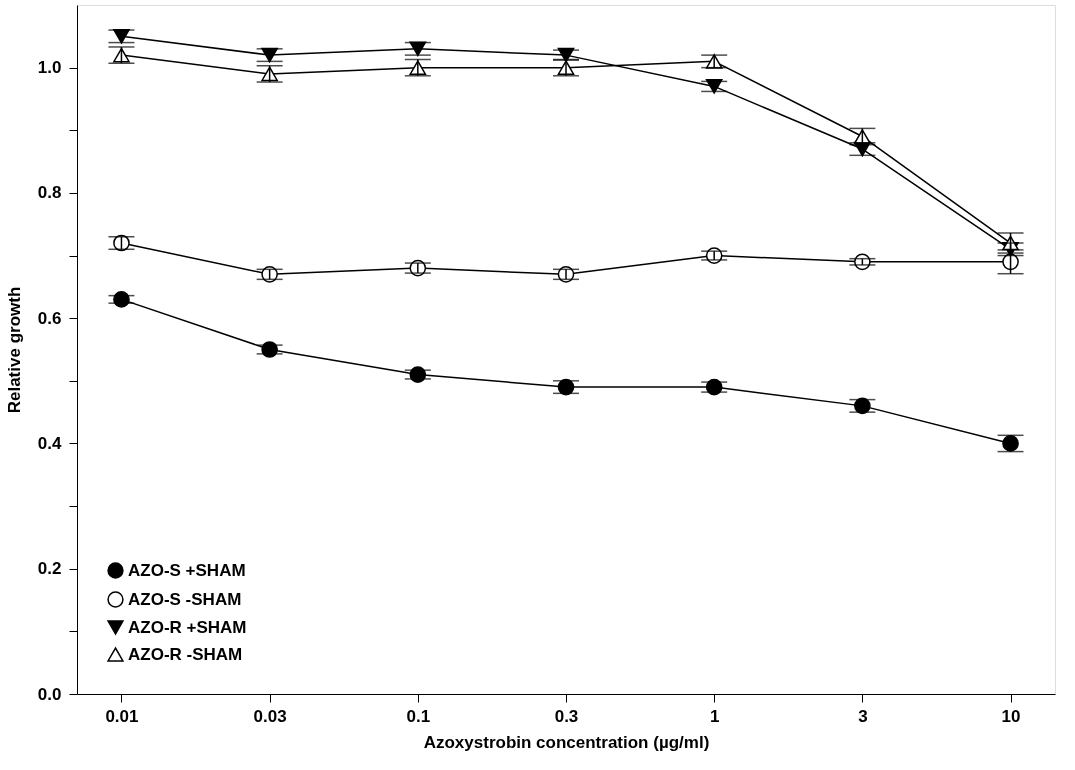 The width and height of the screenshot is (1075, 770). Describe the element at coordinates (49, 193) in the screenshot. I see `y-tick-label: 0.8` at that location.